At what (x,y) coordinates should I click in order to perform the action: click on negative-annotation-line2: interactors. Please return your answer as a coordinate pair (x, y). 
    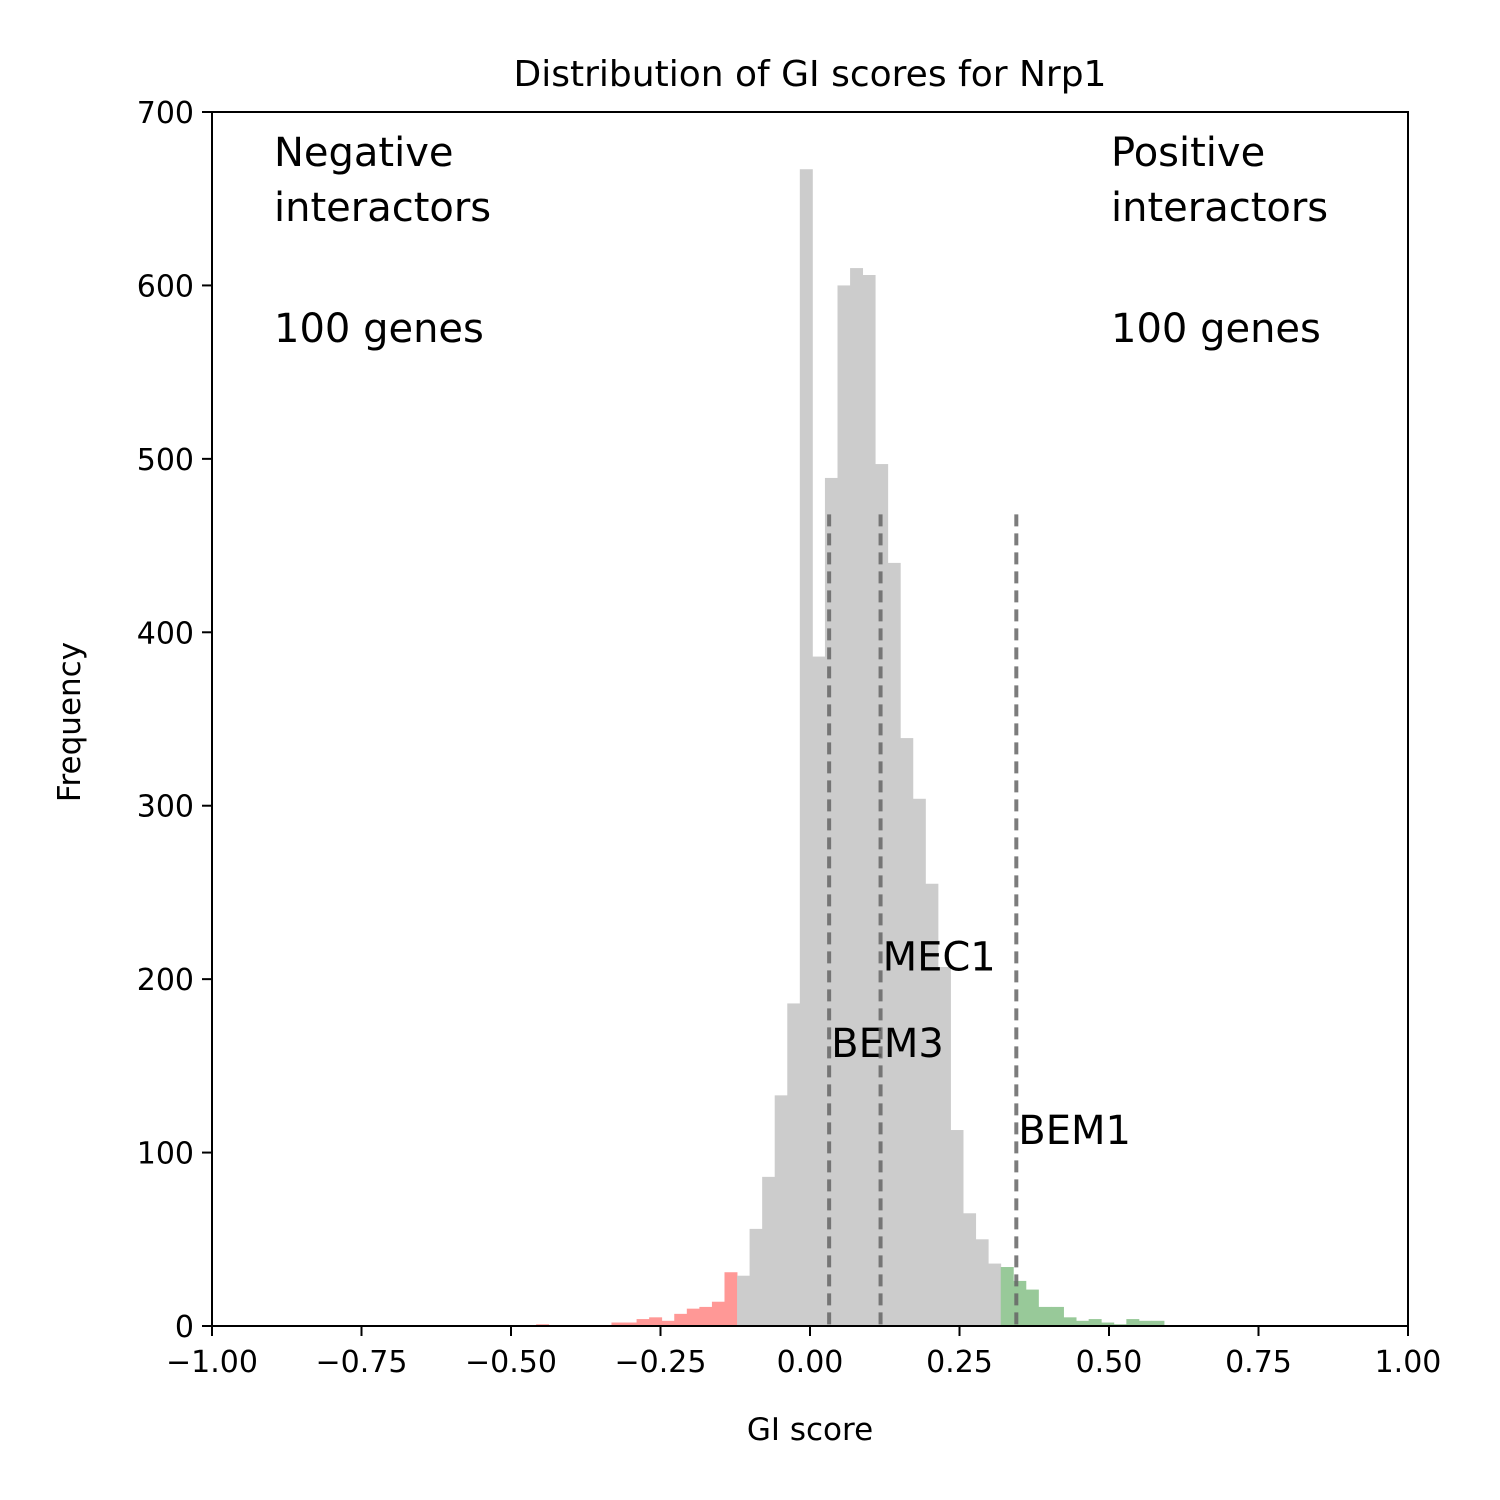
    Looking at the image, I should click on (382, 208).